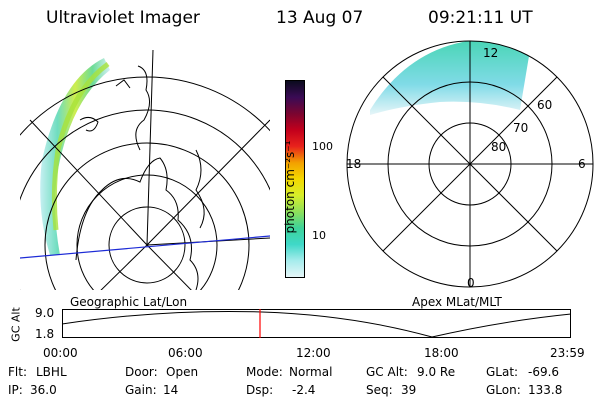  I want to click on colorbar-gradient, so click(295, 179).